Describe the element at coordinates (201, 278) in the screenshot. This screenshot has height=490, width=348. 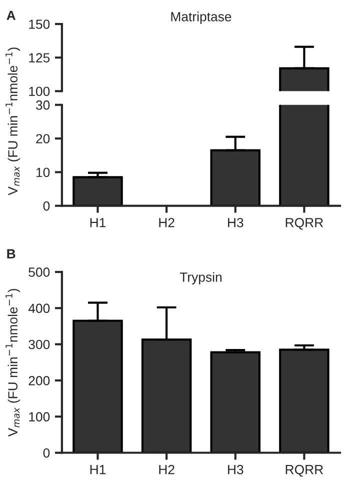
I see `chart-title: Trypsin` at that location.